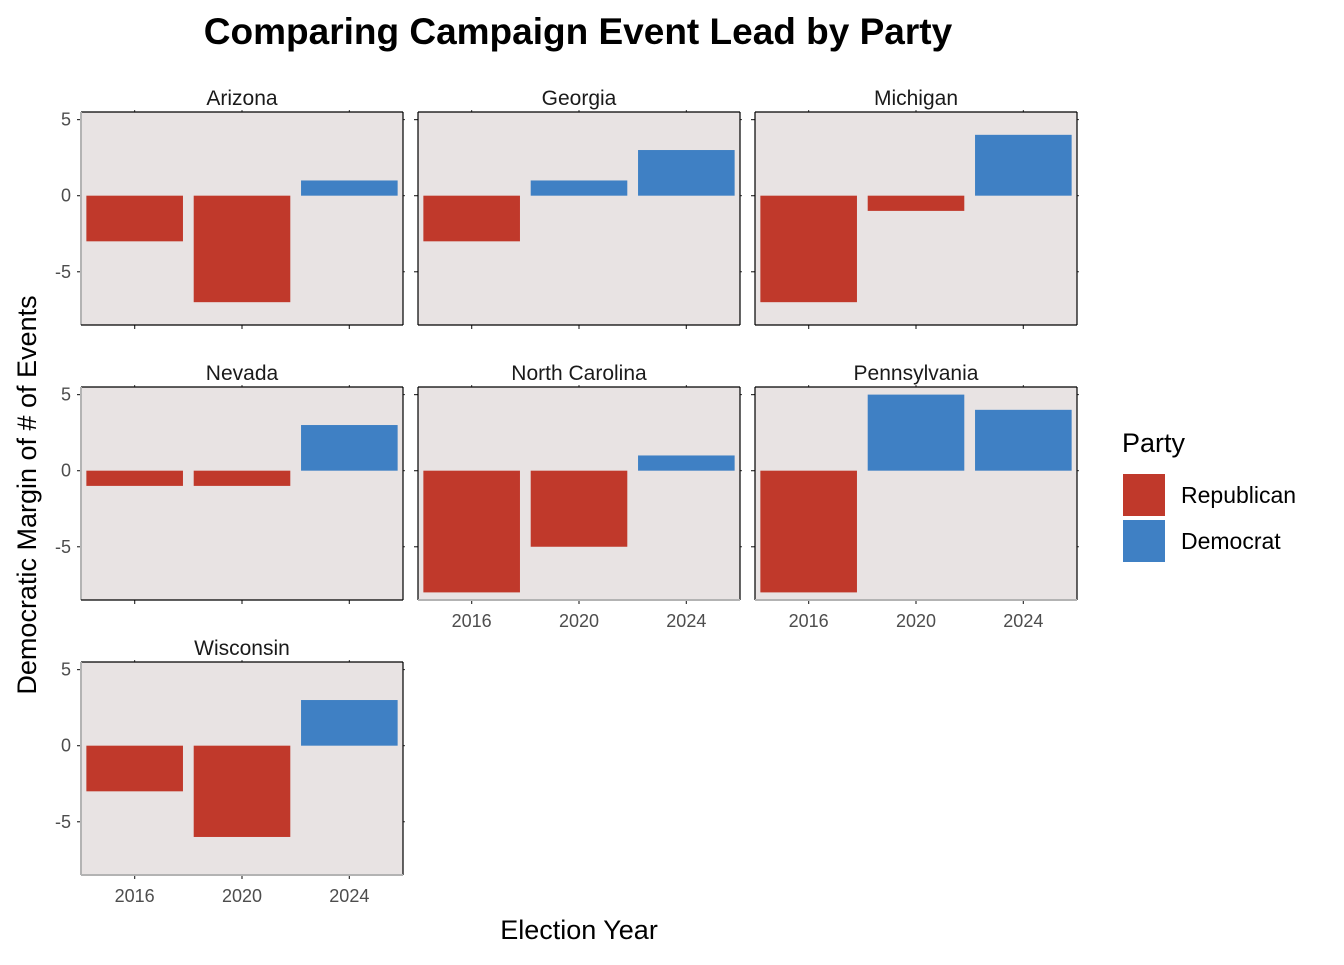 This screenshot has width=1344, height=965. What do you see at coordinates (808, 249) in the screenshot?
I see `bar-michigan-2016` at bounding box center [808, 249].